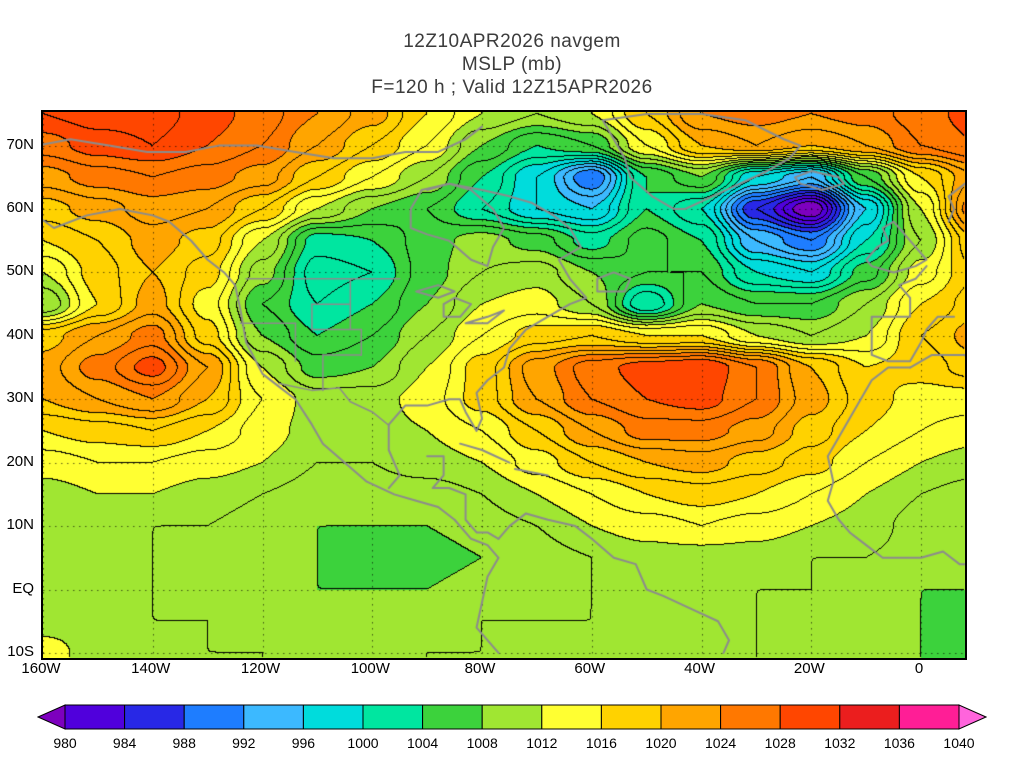 This screenshot has height=768, width=1024. I want to click on y-tick-label: 70N, so click(20, 144).